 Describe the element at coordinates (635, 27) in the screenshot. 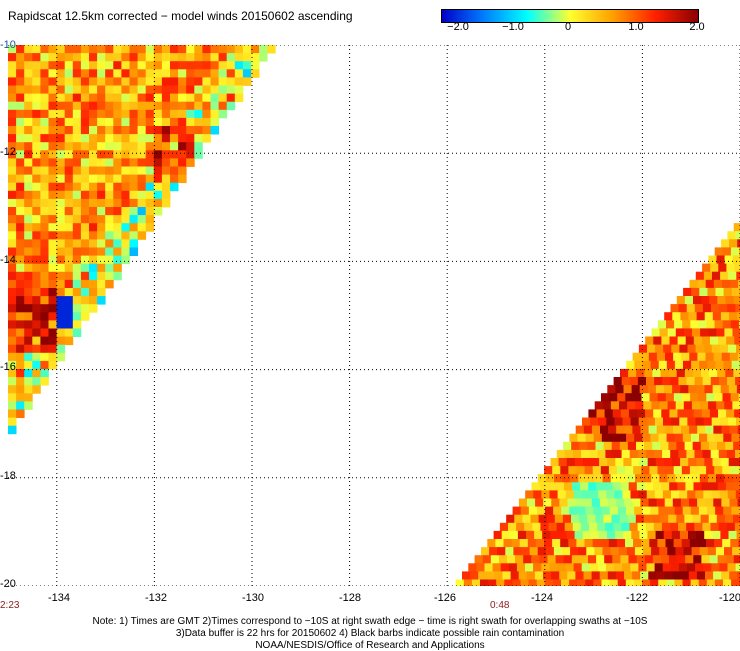

I see `colorbar-label: 1.0` at that location.